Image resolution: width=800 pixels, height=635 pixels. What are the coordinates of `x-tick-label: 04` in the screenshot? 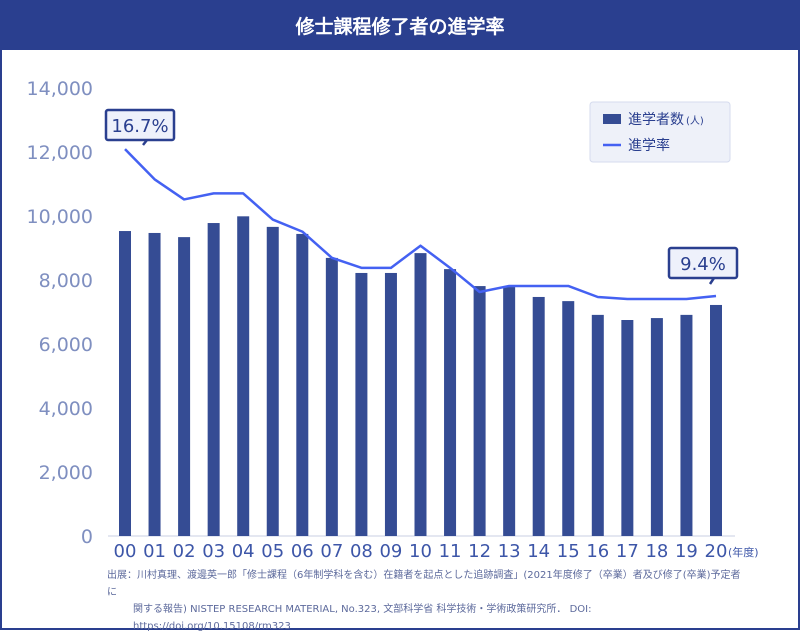 It's located at (243, 551).